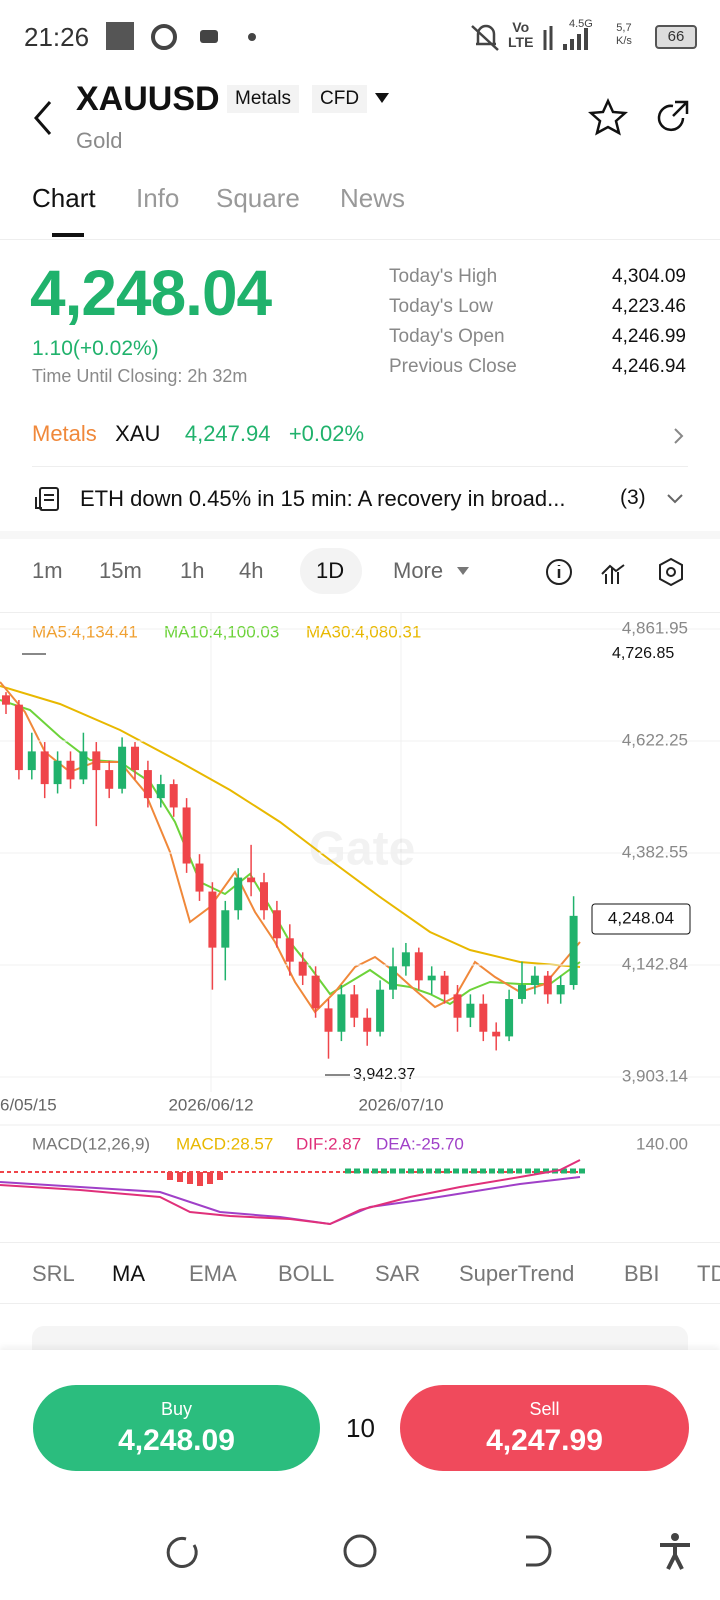 This screenshot has height=1600, width=720. I want to click on date-label: 6/05/15, so click(28, 1104).